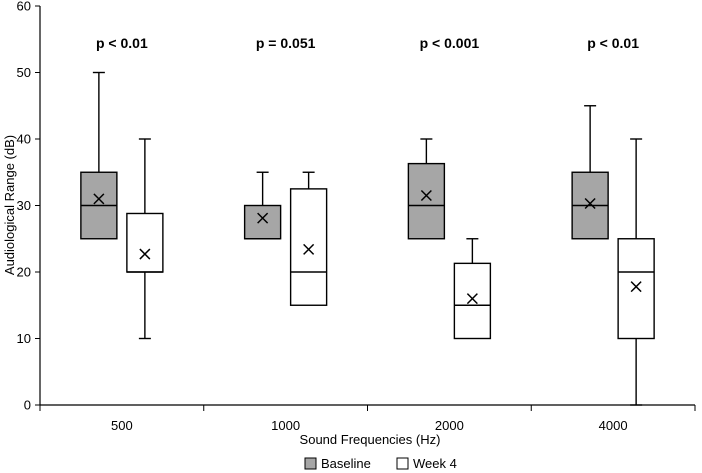 The height and width of the screenshot is (473, 702). Describe the element at coordinates (9, 205) in the screenshot. I see `y-axis-title: Audiological Range (dB)` at that location.